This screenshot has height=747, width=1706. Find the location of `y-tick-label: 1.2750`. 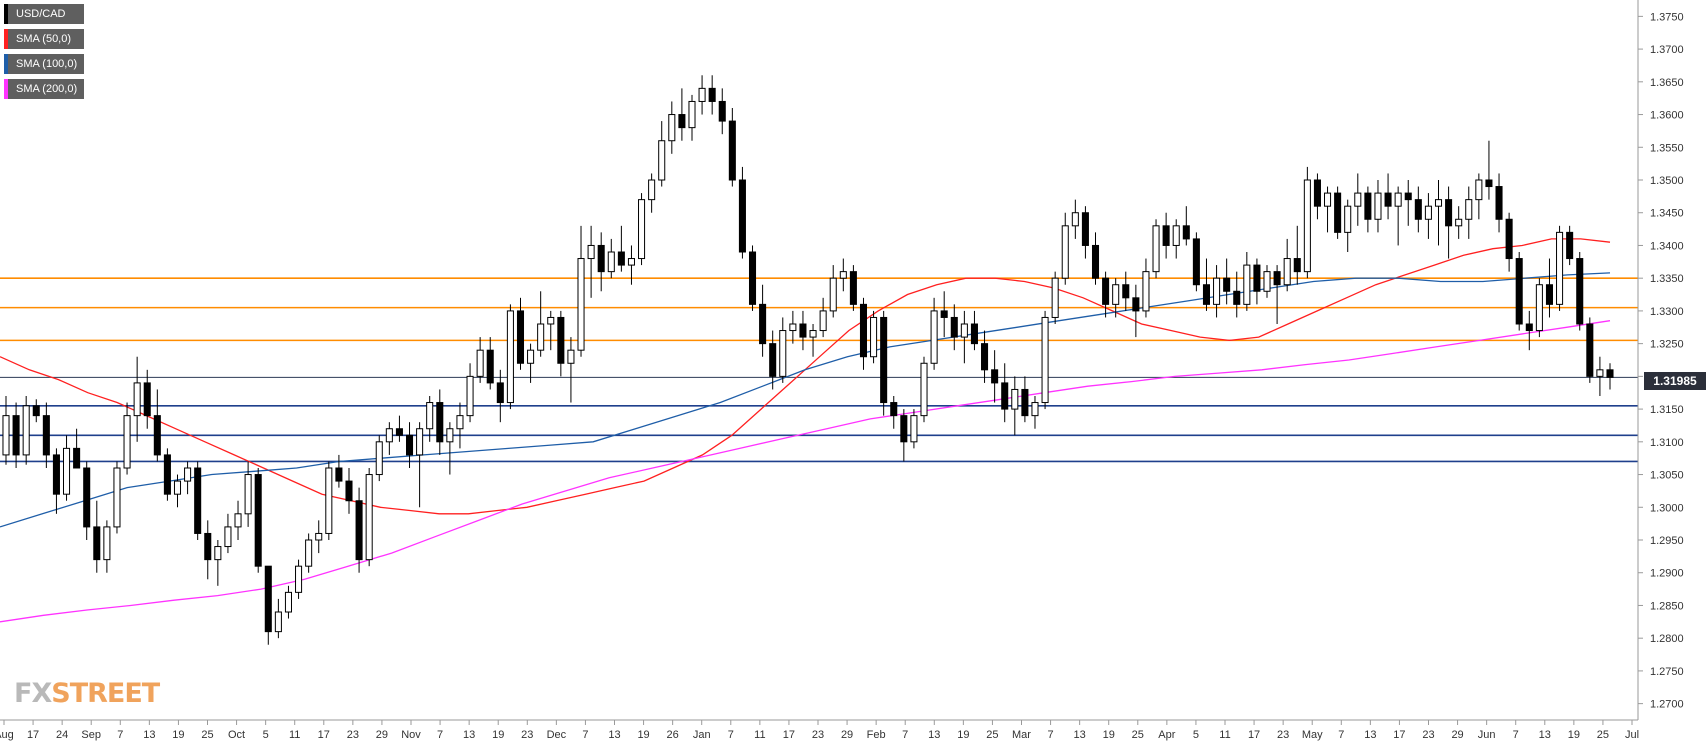

y-tick-label: 1.2750 is located at coordinates (1667, 672).